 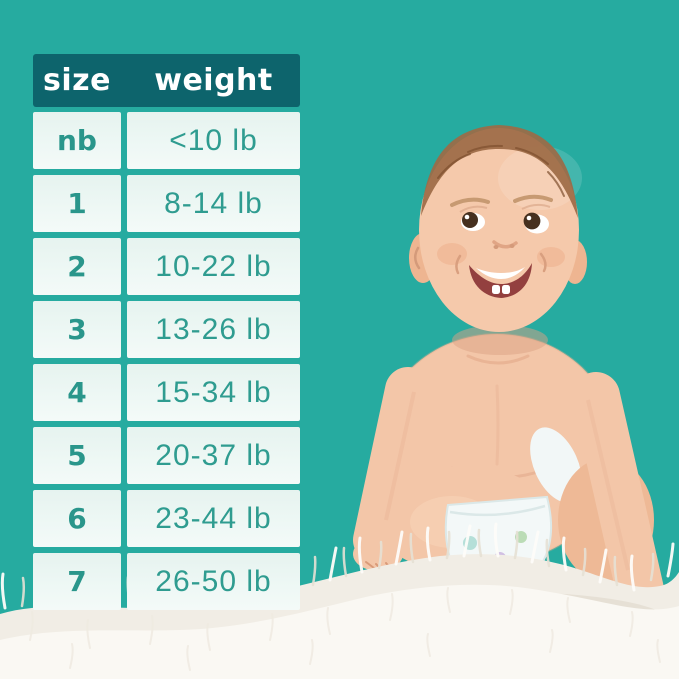 What do you see at coordinates (77, 392) in the screenshot?
I see `size-cell-4: 4` at bounding box center [77, 392].